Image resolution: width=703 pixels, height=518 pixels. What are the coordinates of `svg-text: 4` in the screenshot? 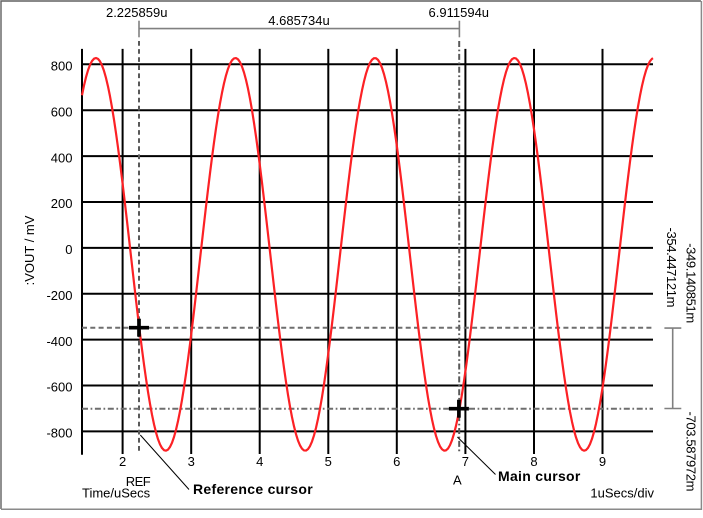 It's located at (259, 461).